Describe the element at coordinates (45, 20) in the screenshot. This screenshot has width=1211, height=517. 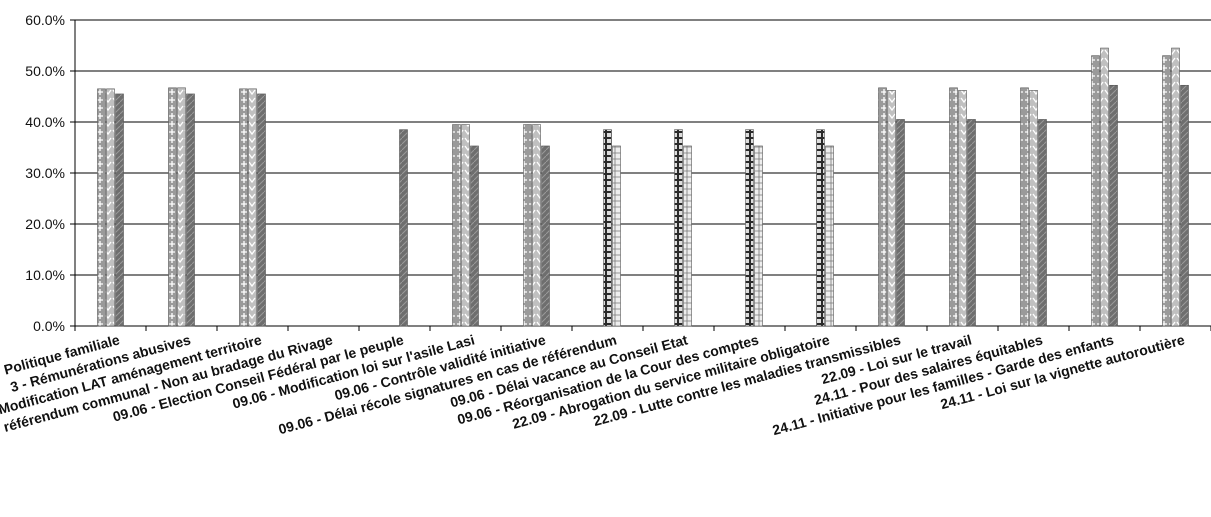
I see `y-tick-label: 60.0%` at that location.